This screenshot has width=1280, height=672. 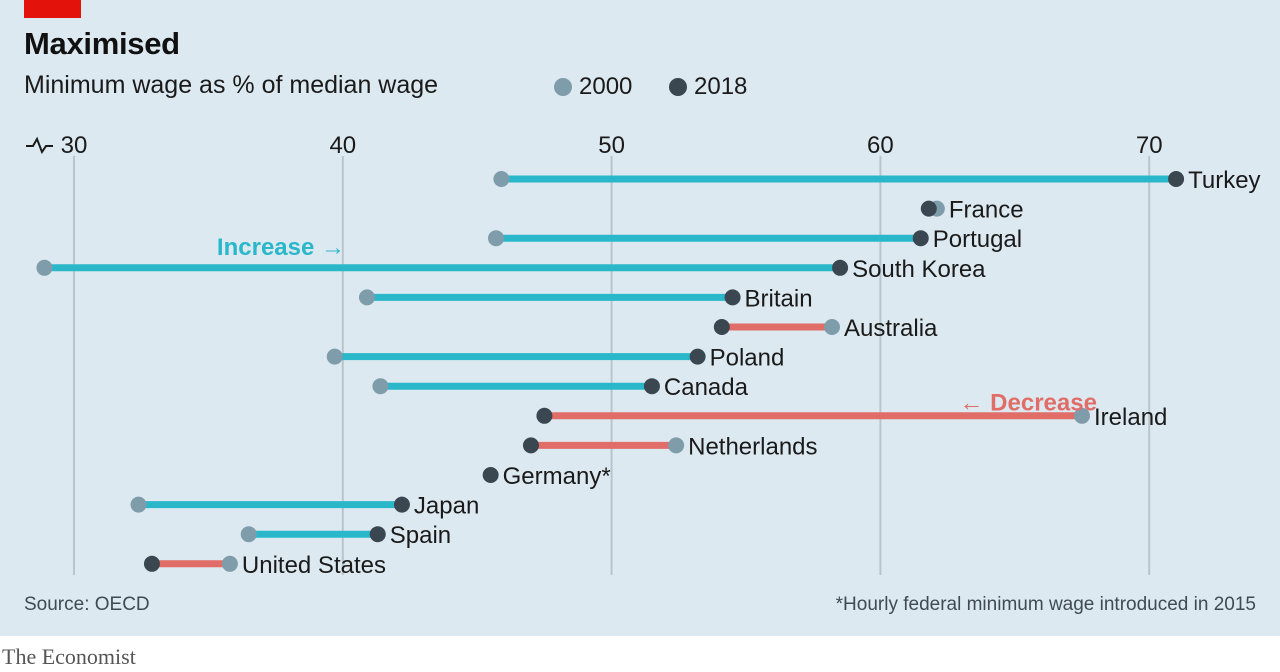 What do you see at coordinates (151, 563) in the screenshot?
I see `dot-2018-united-states` at bounding box center [151, 563].